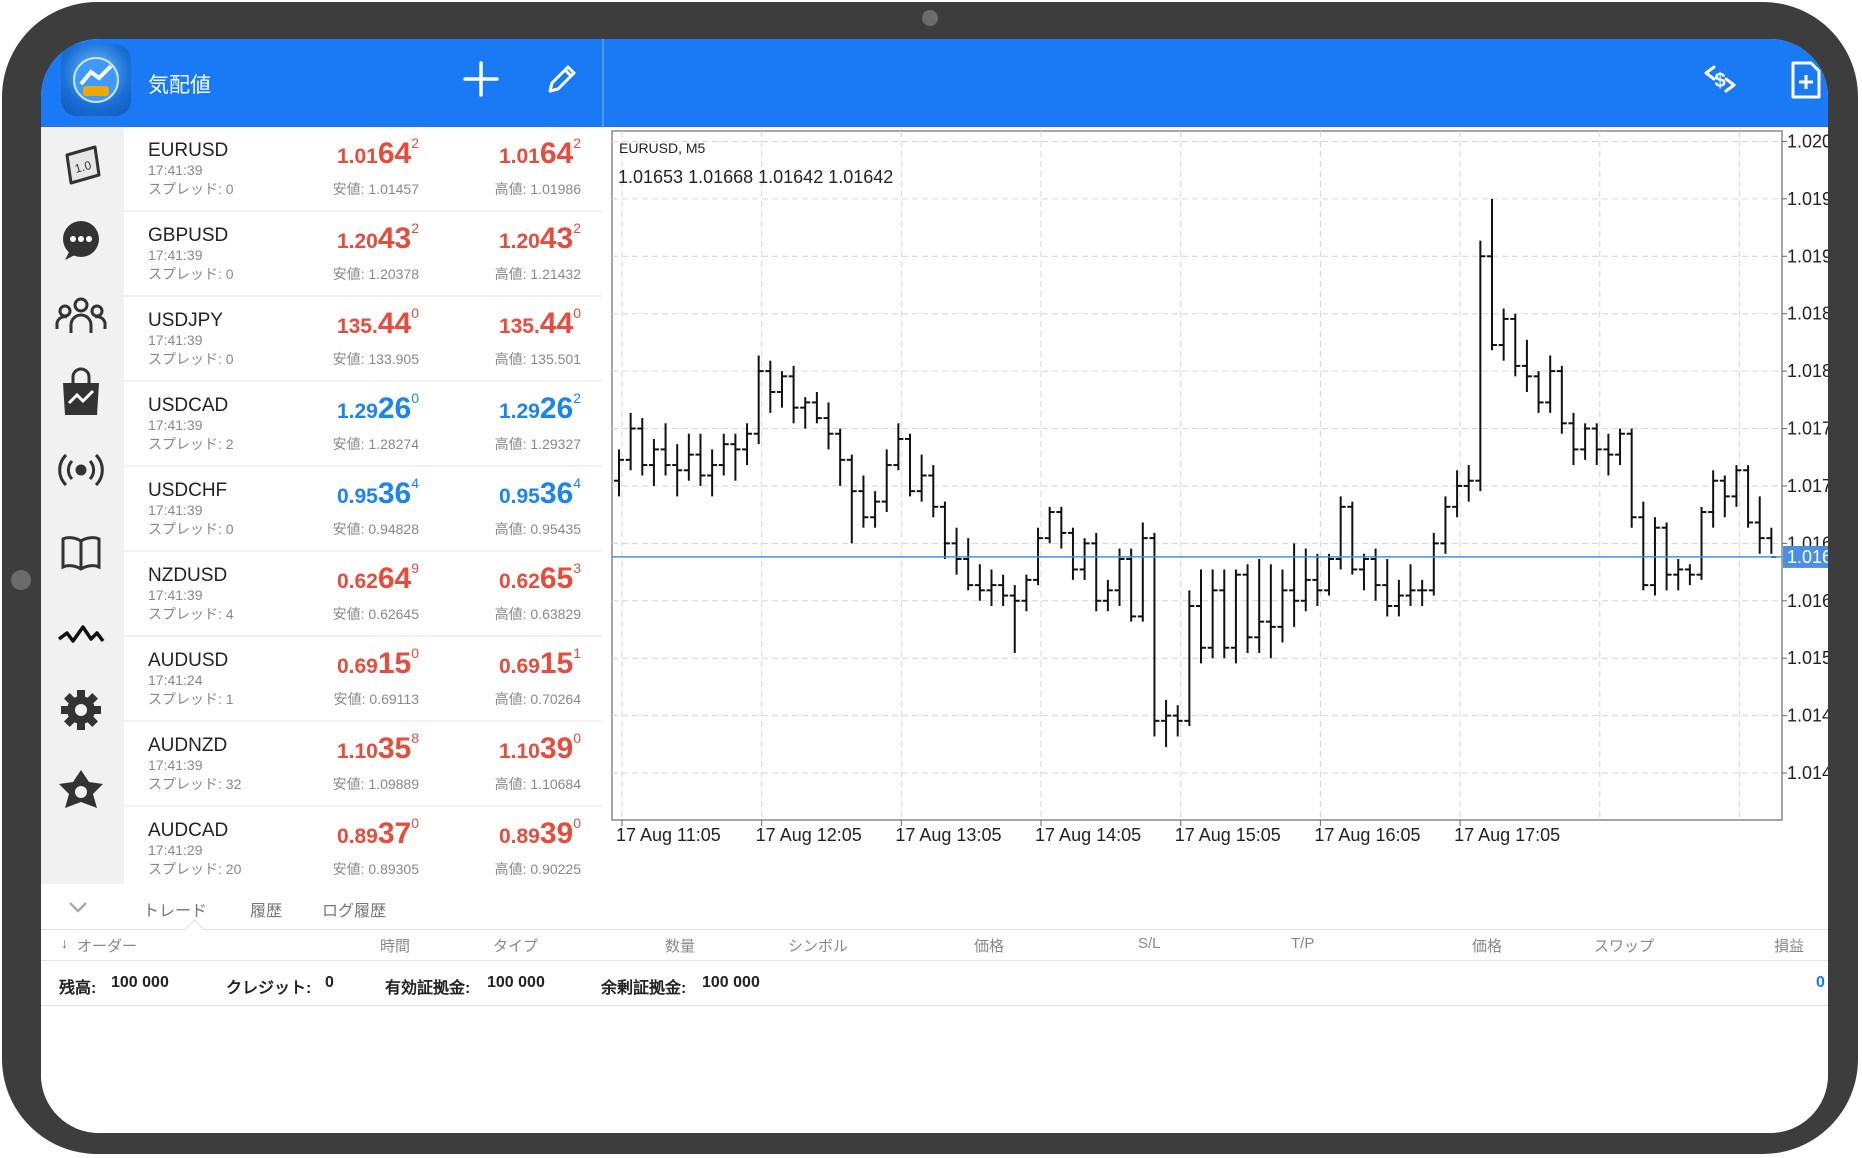  What do you see at coordinates (1303, 943) in the screenshot?
I see `header-tp: T/P` at bounding box center [1303, 943].